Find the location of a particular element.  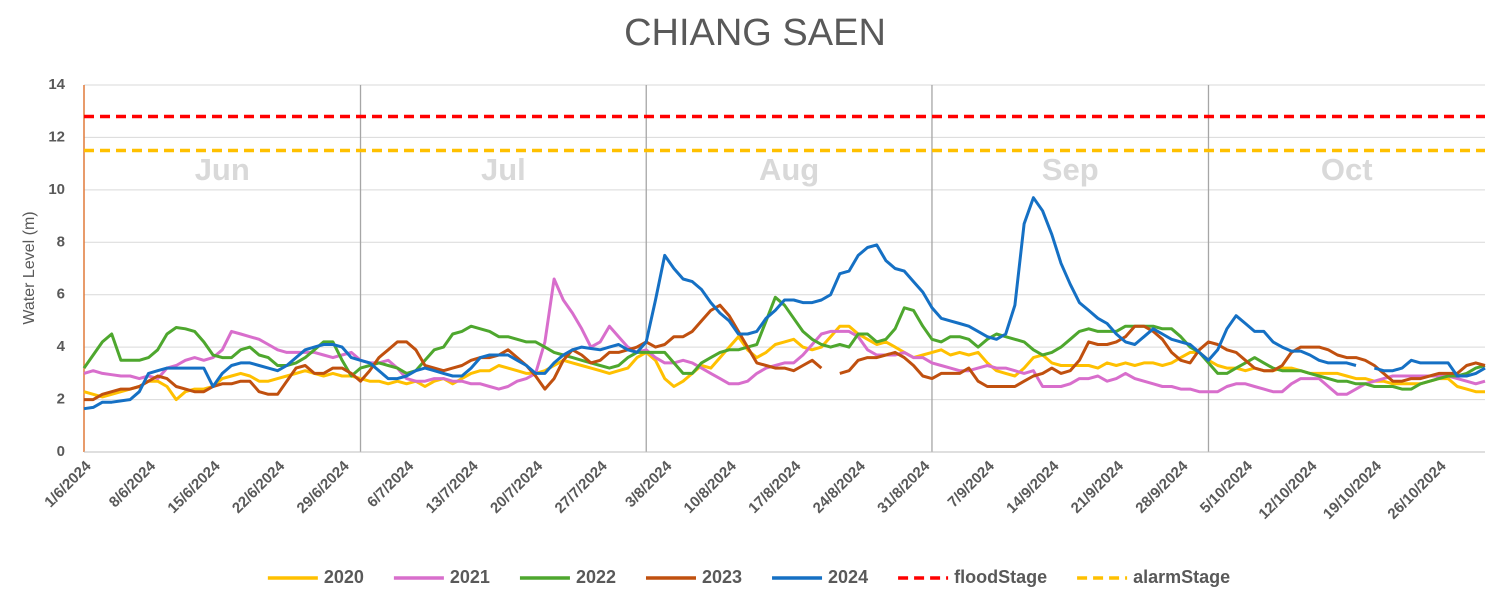

month-label: Oct is located at coordinates (1347, 169).